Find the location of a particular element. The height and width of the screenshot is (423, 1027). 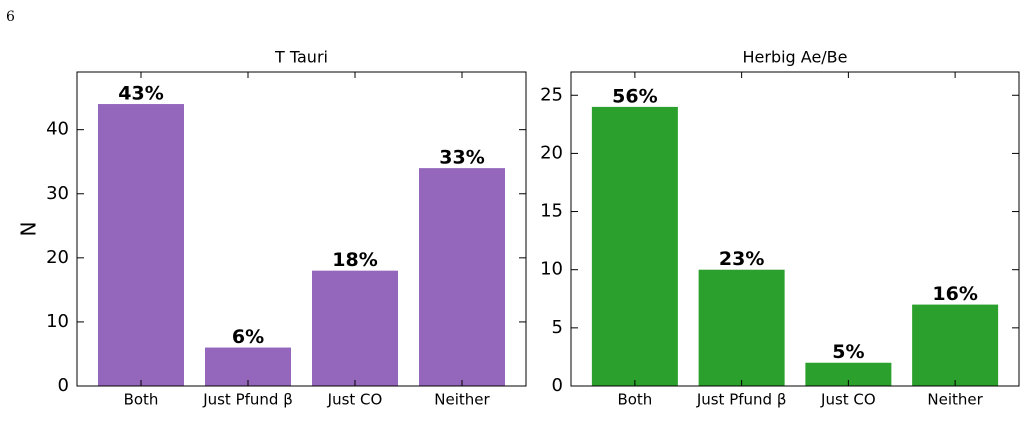

y-tick-label: 40 is located at coordinates (57, 129).